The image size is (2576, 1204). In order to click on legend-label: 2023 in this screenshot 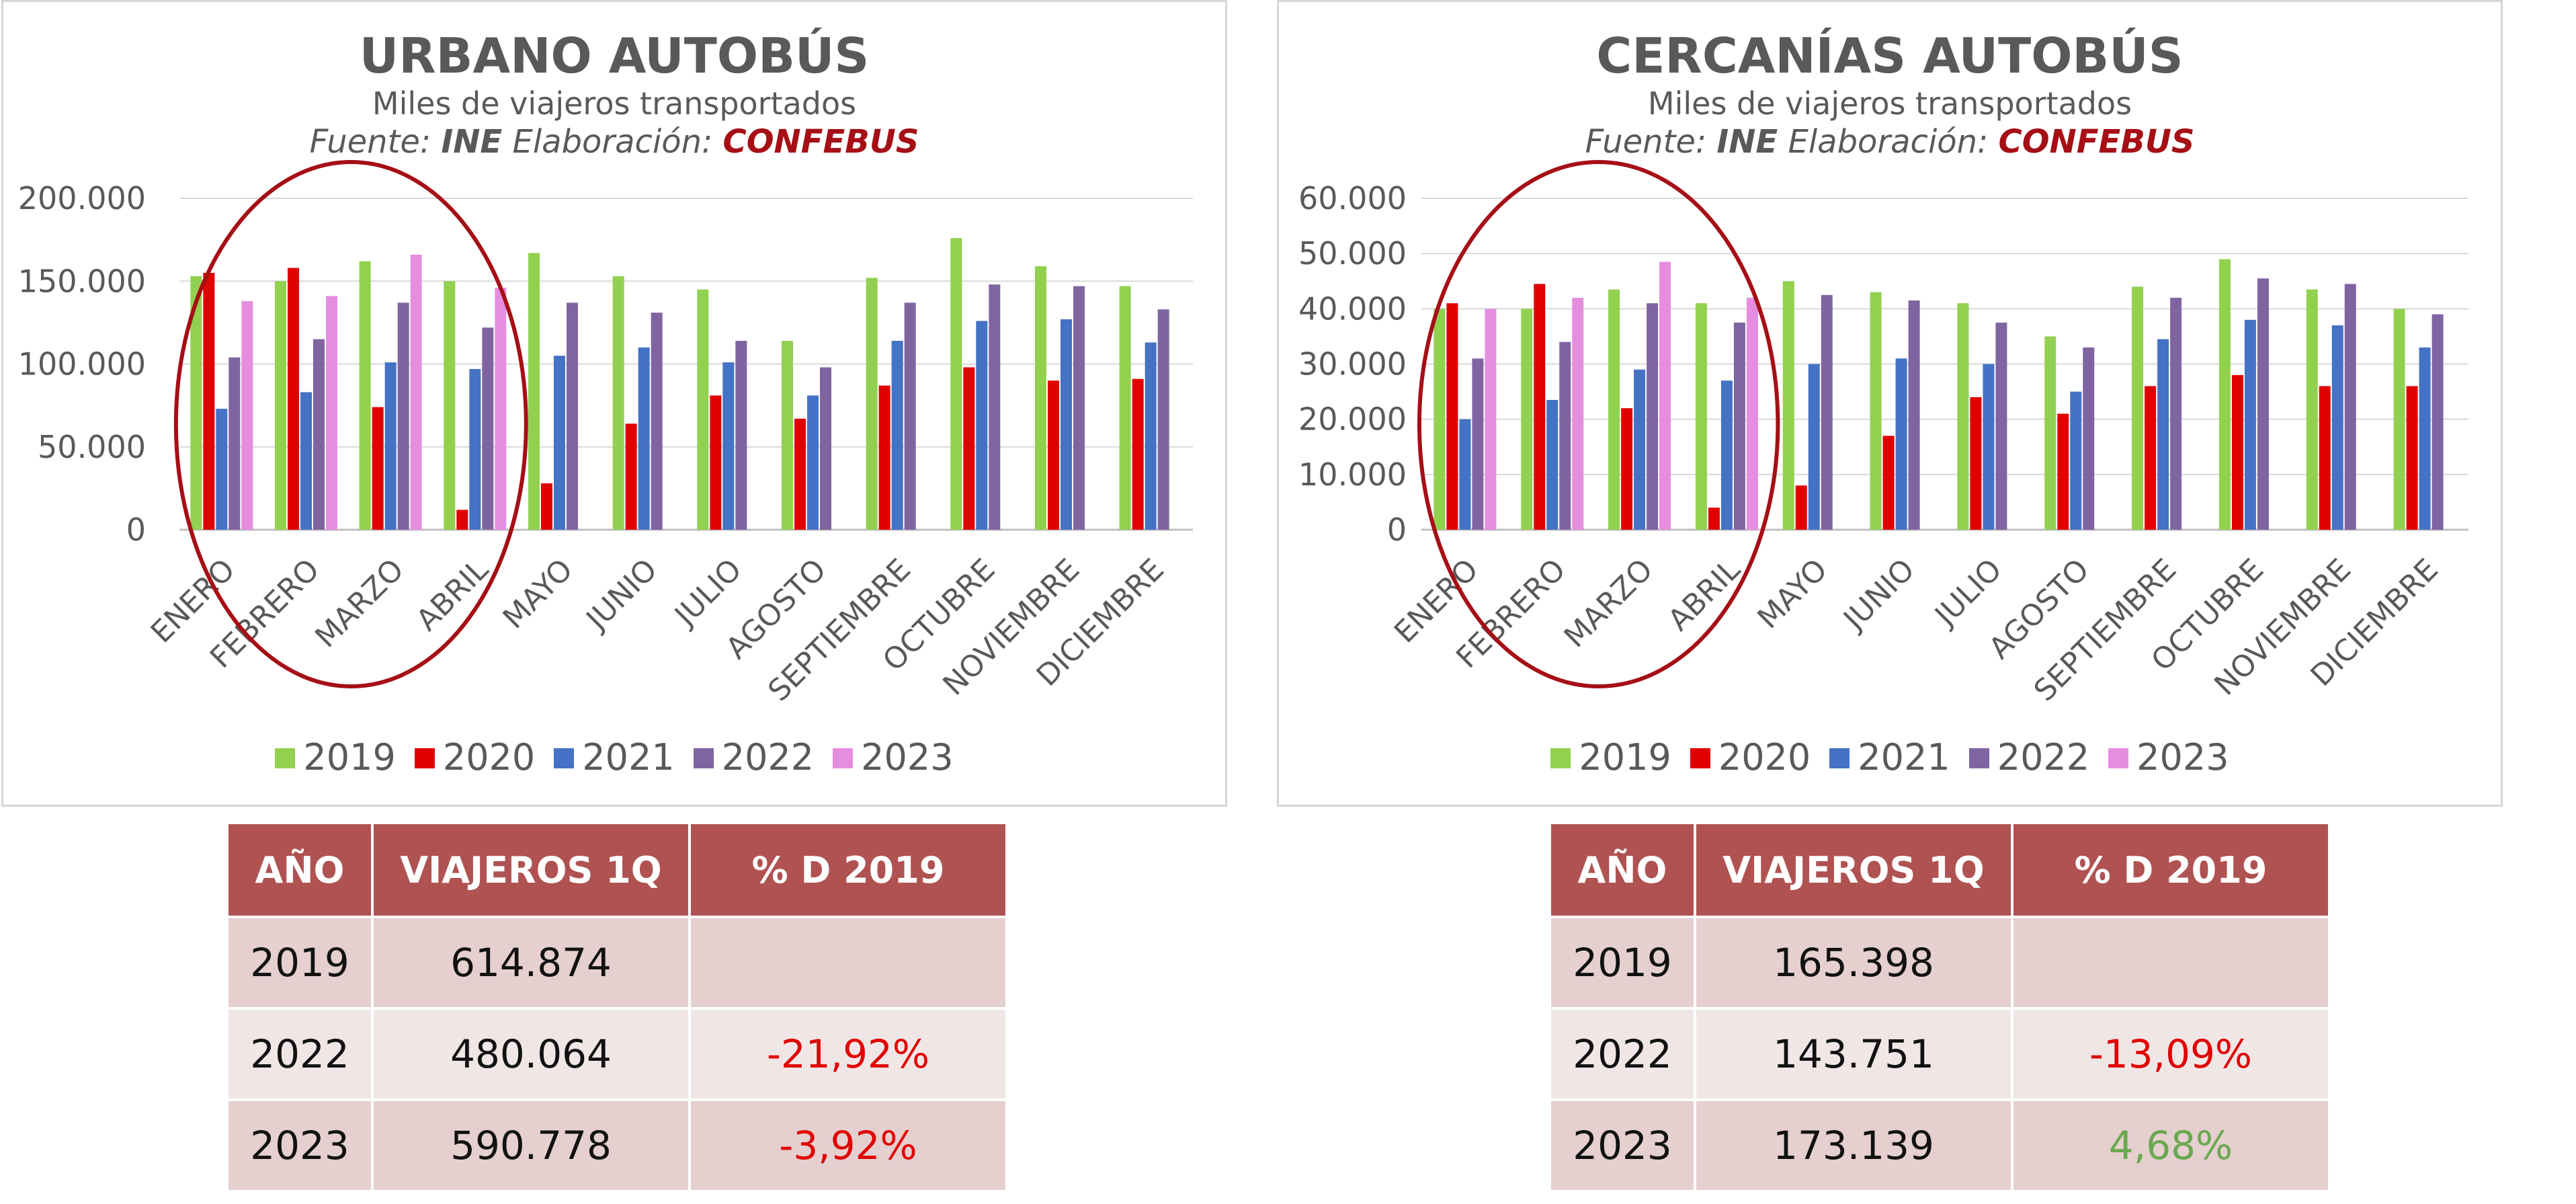, I will do `click(907, 757)`.